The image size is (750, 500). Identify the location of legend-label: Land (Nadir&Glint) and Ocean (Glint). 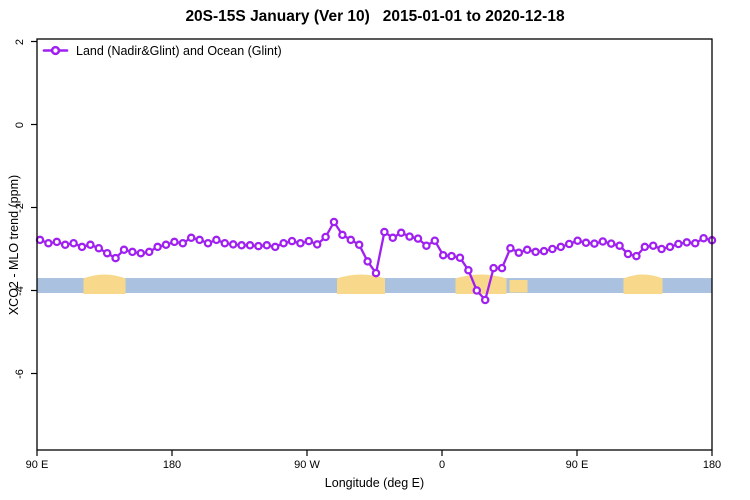
(179, 51).